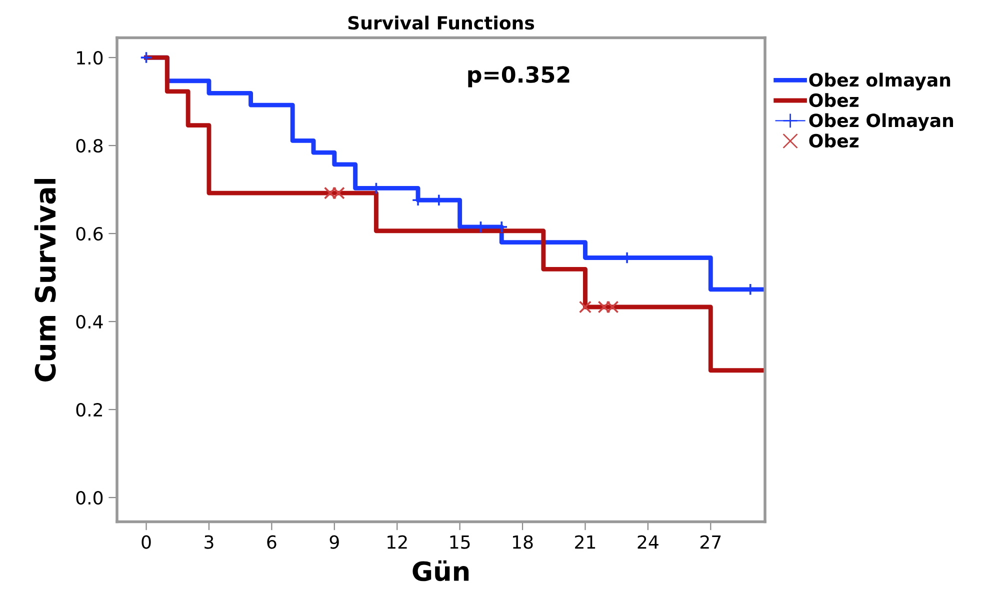 This screenshot has height=599, width=1000. What do you see at coordinates (89, 321) in the screenshot?
I see `y-tick-label: 0.4` at bounding box center [89, 321].